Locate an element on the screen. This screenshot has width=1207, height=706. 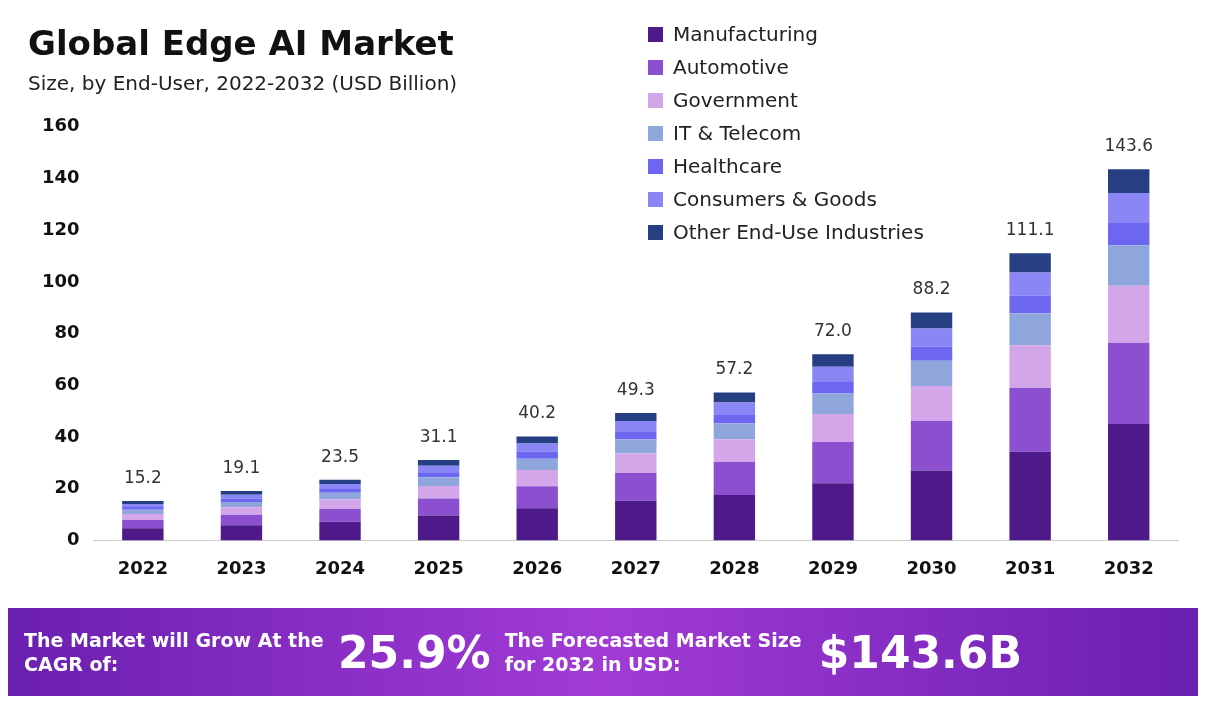
x-tick-label: 2024 is located at coordinates (340, 567).